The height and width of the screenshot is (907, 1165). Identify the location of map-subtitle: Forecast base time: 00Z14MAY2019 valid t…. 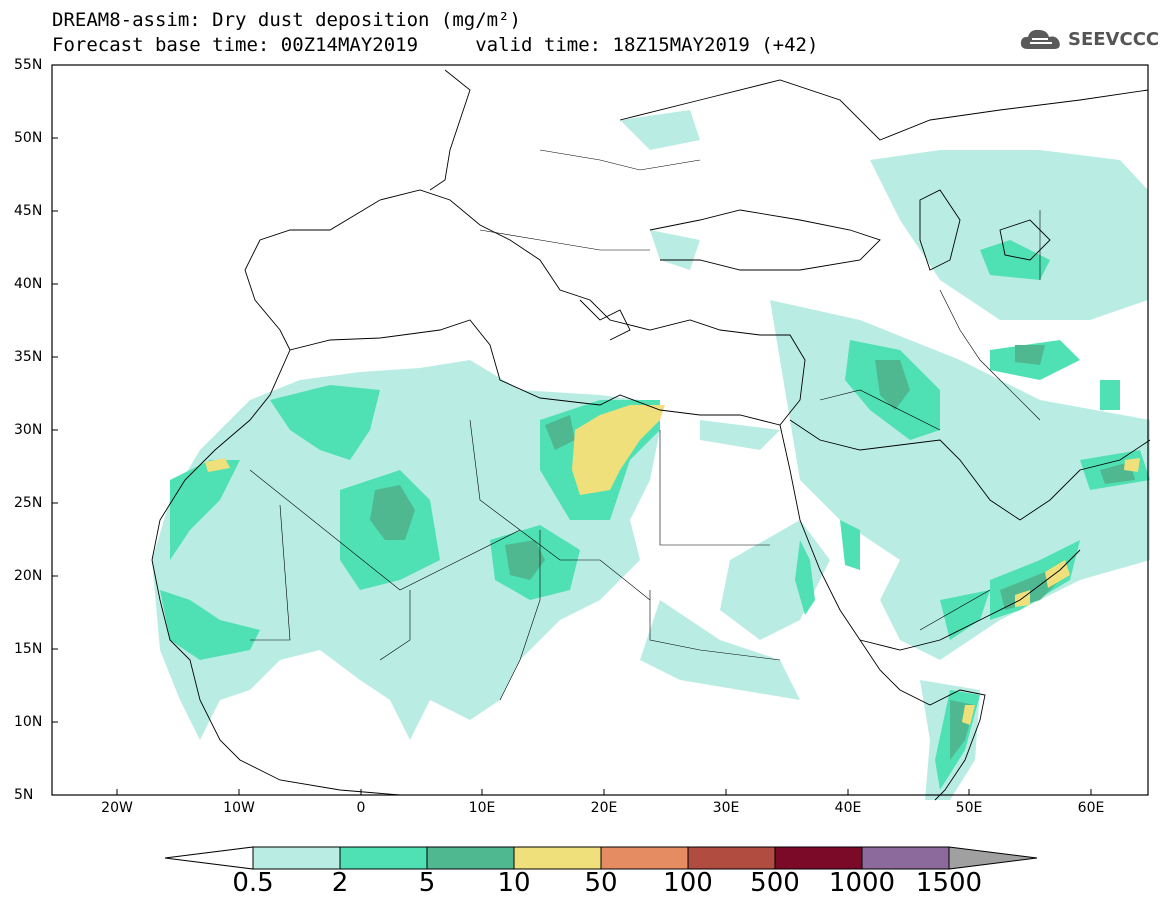
(435, 45).